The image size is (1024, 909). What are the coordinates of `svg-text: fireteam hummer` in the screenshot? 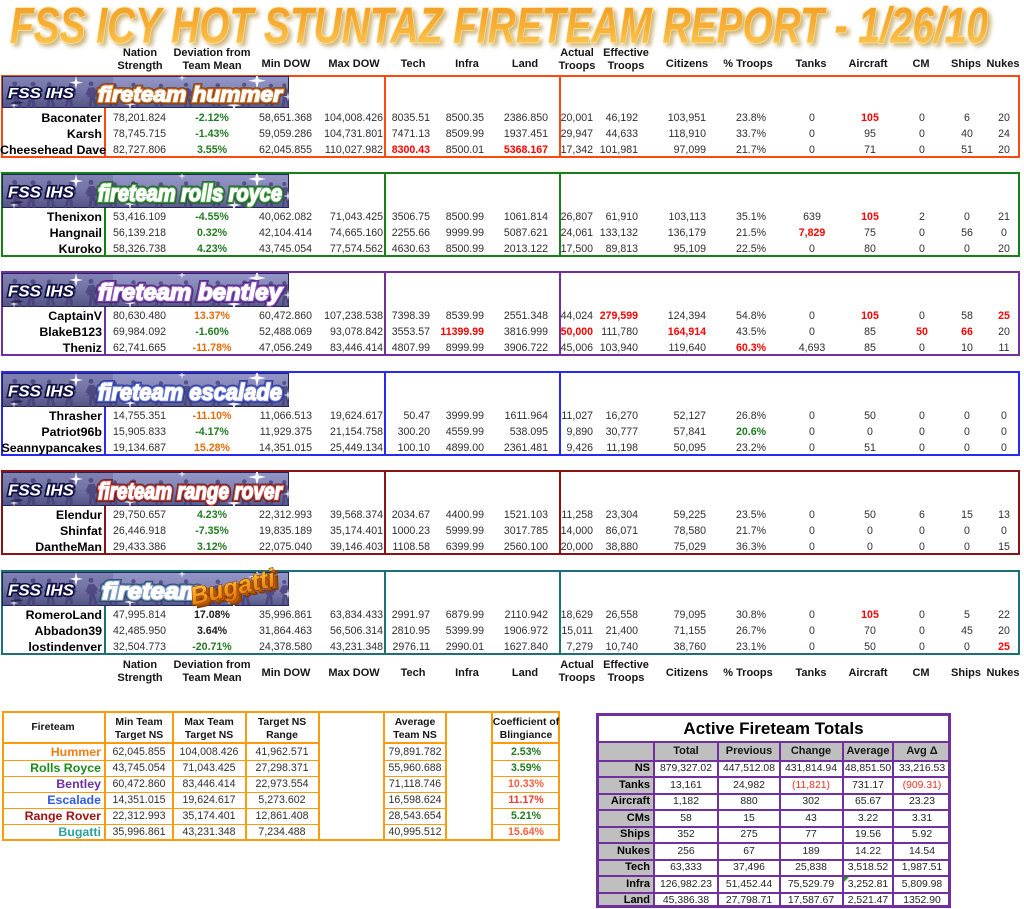 It's located at (190, 94).